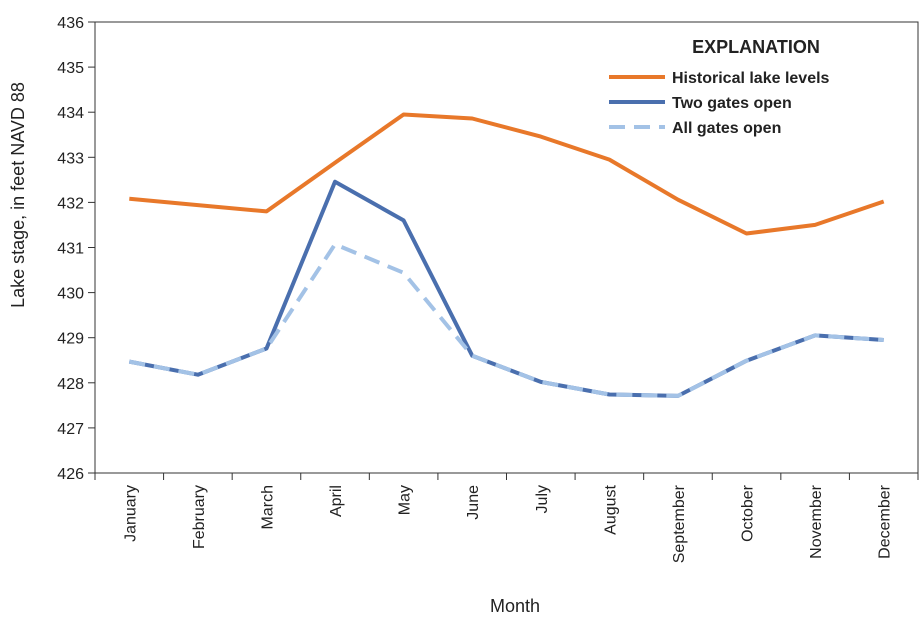  Describe the element at coordinates (473, 502) in the screenshot. I see `x-tick-label: June` at that location.